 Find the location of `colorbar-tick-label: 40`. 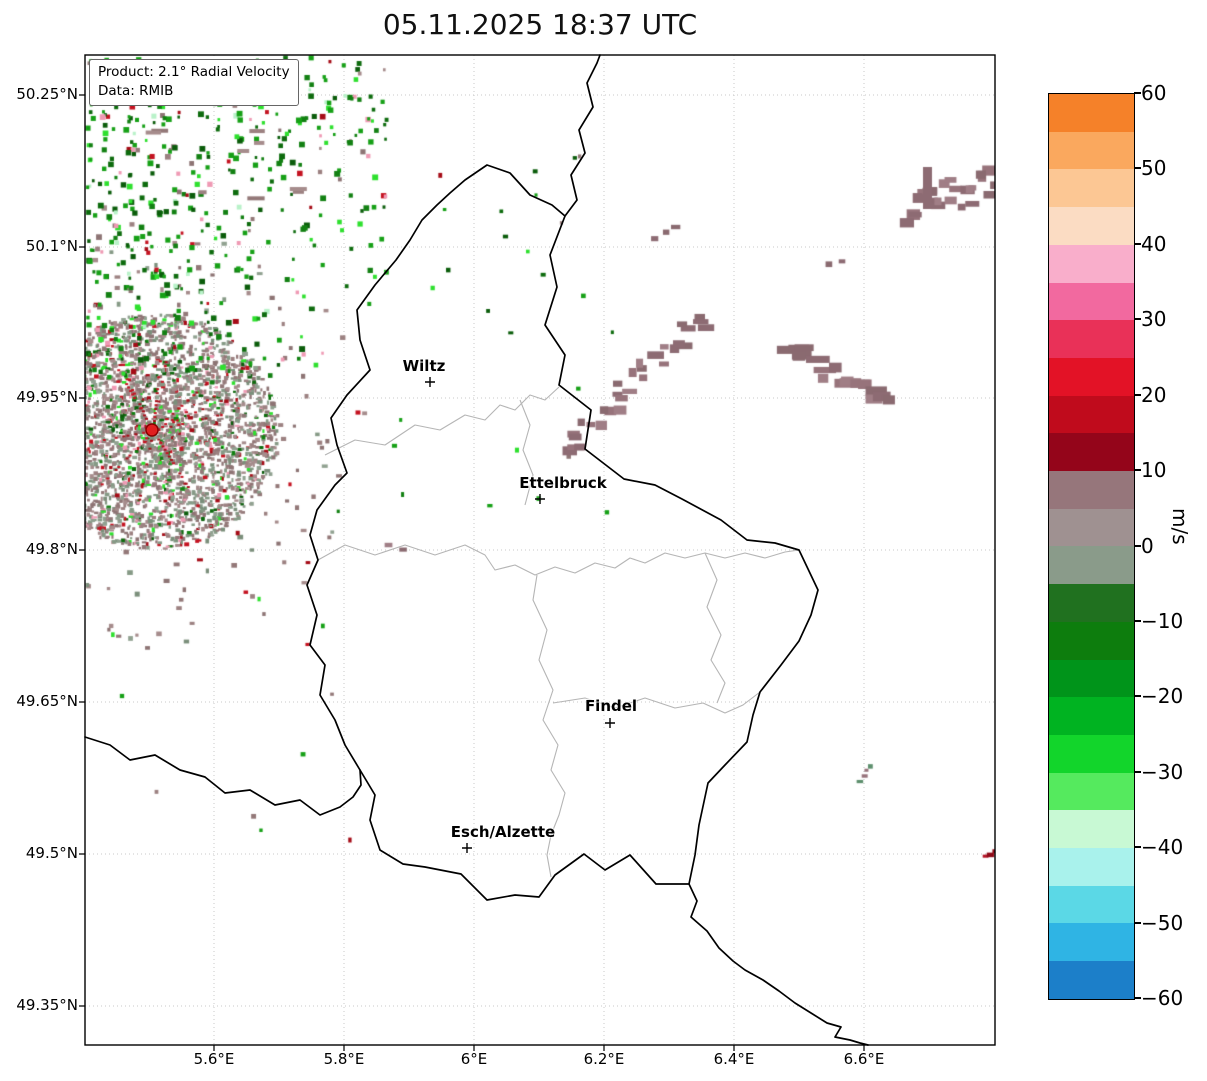

colorbar-tick-label: 40 is located at coordinates (1154, 243).